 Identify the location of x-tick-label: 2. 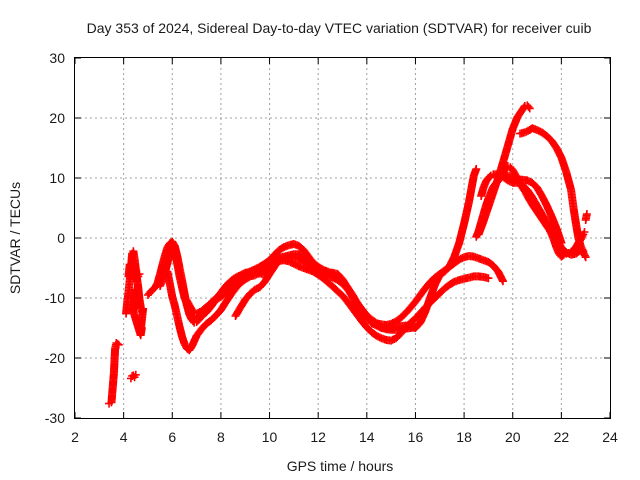
(75, 437).